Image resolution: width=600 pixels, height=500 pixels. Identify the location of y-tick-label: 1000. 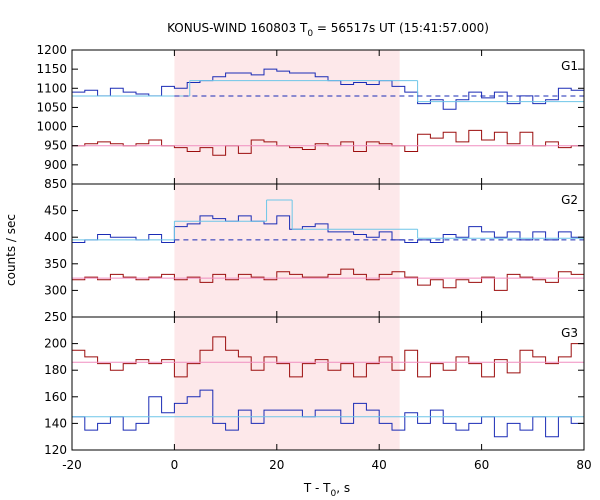
(51, 127).